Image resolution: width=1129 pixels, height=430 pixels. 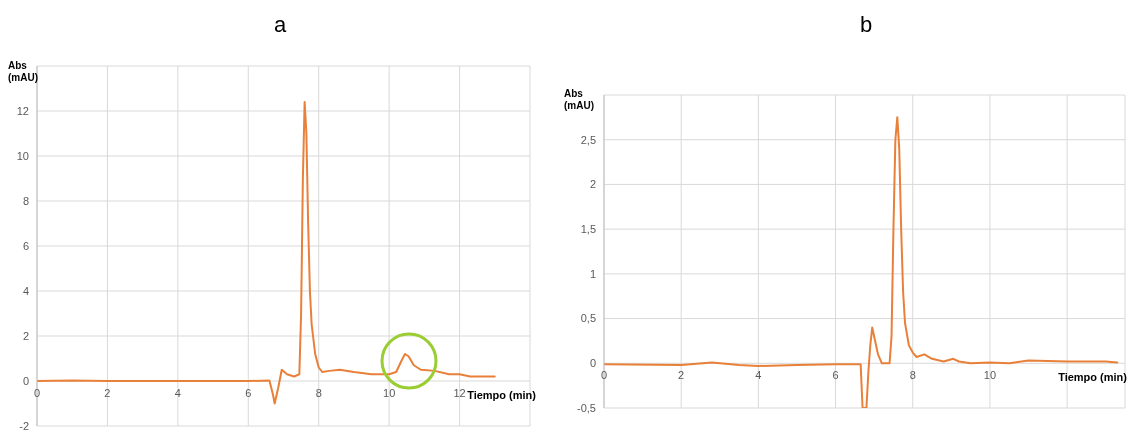 I want to click on chart-title: a, so click(x=280, y=25).